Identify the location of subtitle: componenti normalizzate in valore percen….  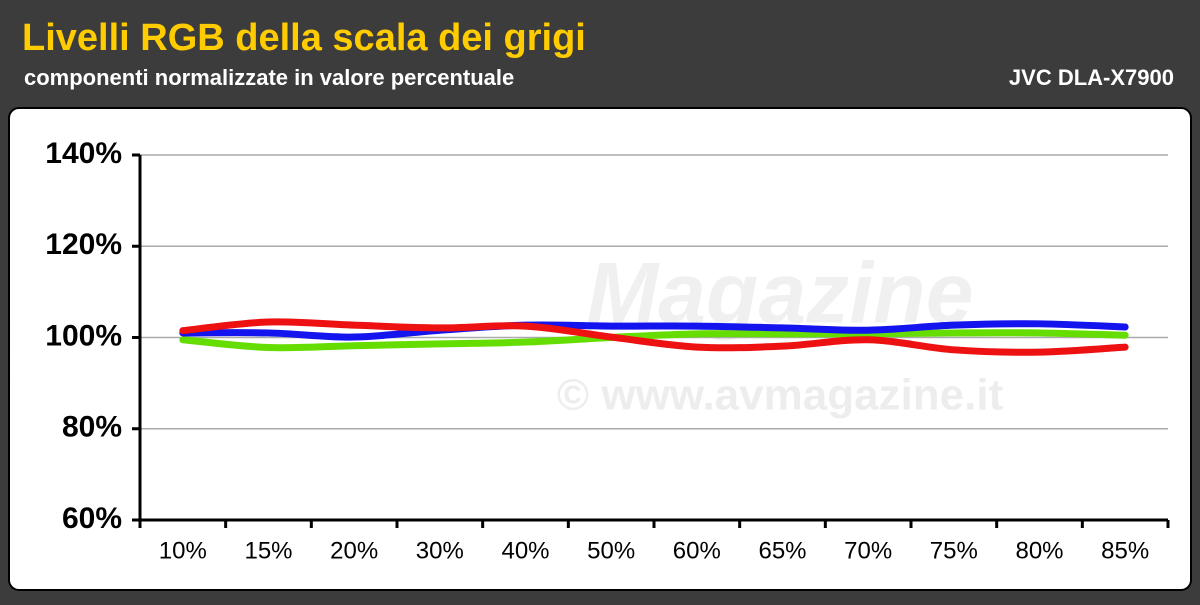
(269, 77).